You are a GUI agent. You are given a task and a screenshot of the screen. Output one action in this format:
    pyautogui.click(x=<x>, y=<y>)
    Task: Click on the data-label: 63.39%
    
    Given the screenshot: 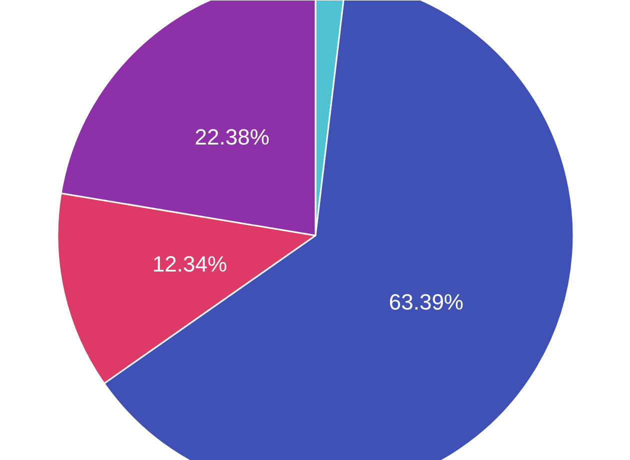 What is the action you would take?
    pyautogui.click(x=426, y=301)
    